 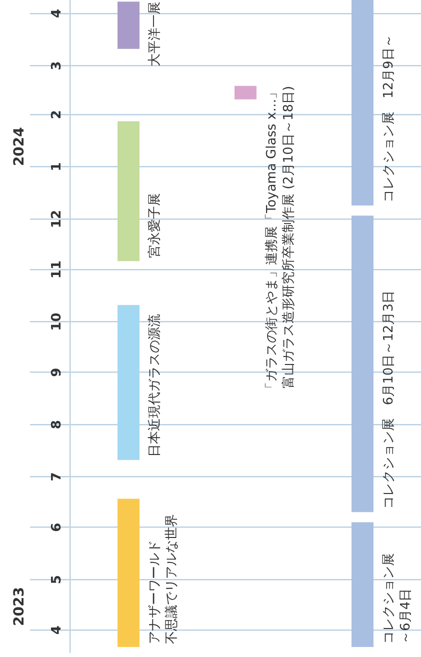 What do you see at coordinates (56, 115) in the screenshot?
I see `y-tick-label: 2` at bounding box center [56, 115].